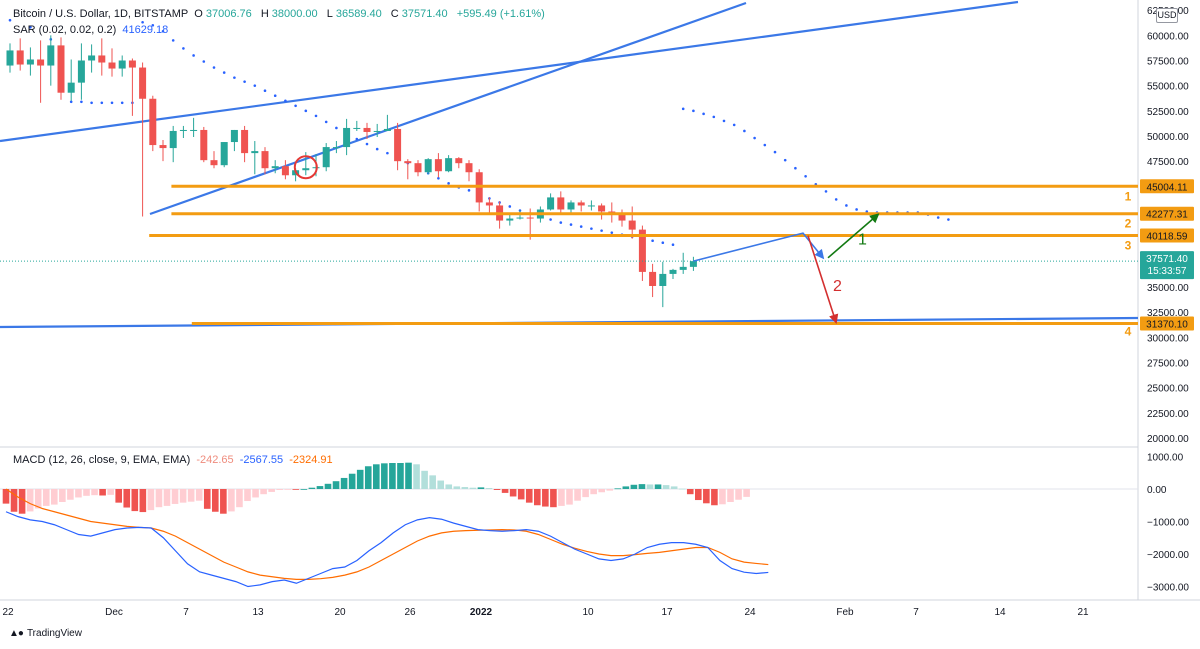 This screenshot has width=1200, height=649. Describe the element at coordinates (1168, 112) in the screenshot. I see `price-tick-label: 52500.00` at that location.